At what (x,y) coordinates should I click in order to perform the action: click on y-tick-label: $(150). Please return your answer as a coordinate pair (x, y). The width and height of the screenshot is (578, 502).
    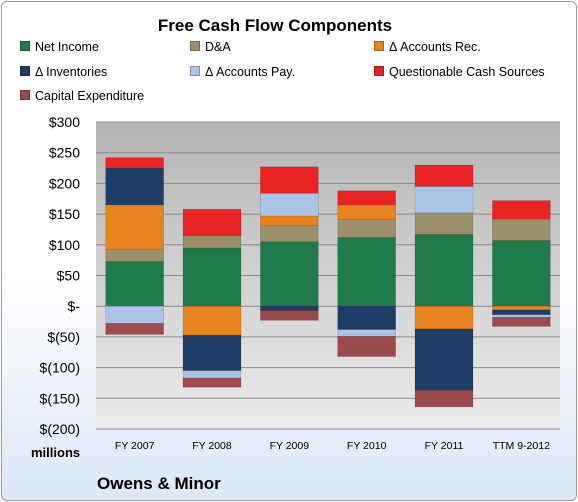
    Looking at the image, I should click on (60, 398).